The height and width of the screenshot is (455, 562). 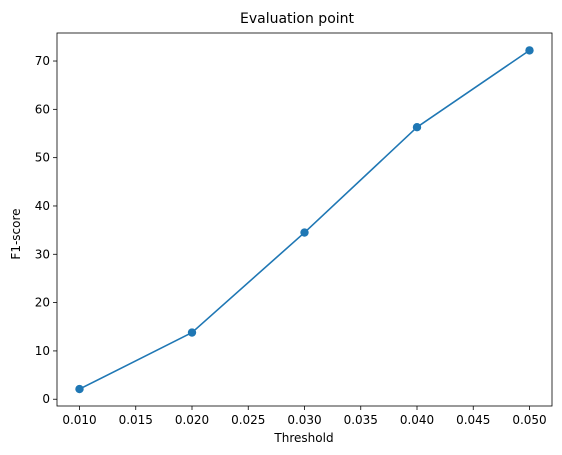 I want to click on y-tick-label: 70, so click(x=42, y=61).